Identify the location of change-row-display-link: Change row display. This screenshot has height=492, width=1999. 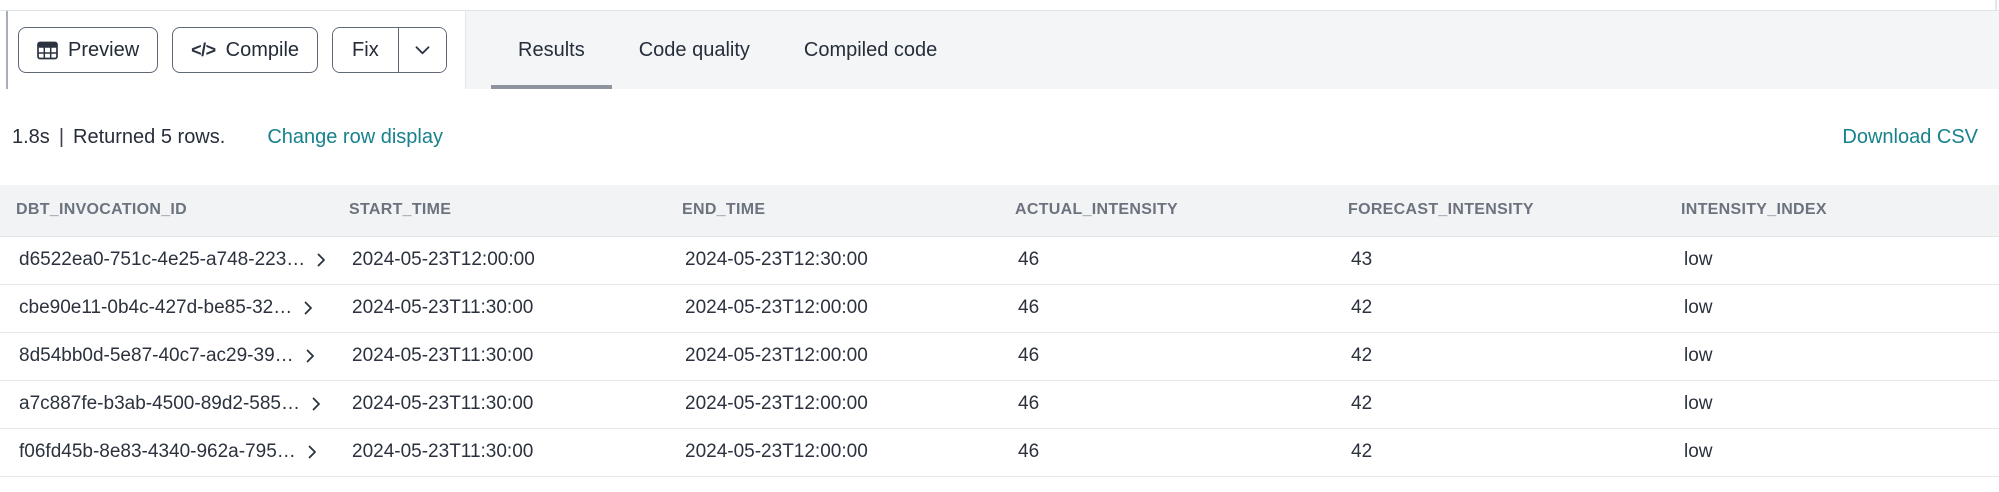
(355, 136).